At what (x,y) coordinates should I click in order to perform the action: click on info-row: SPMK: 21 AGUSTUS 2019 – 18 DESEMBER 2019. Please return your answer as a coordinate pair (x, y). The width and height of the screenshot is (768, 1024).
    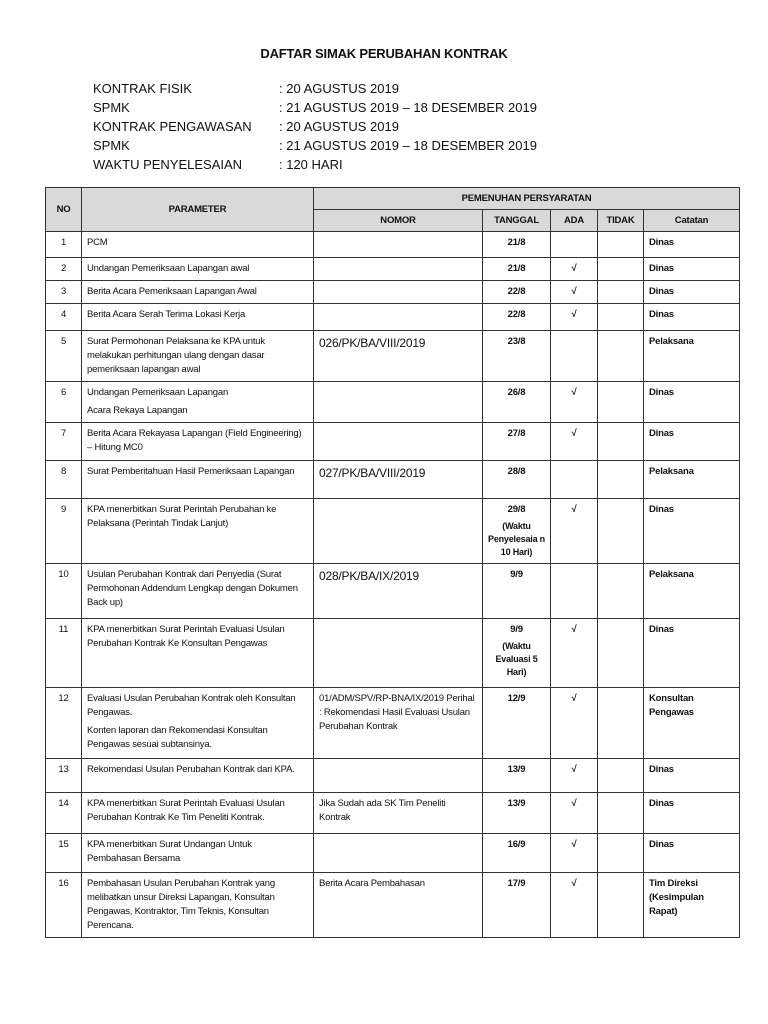
    Looking at the image, I should click on (315, 107).